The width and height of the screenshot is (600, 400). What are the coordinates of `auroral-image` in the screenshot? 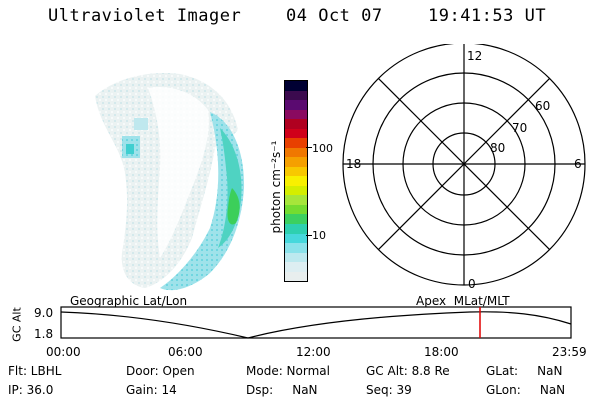 It's located at (170, 181).